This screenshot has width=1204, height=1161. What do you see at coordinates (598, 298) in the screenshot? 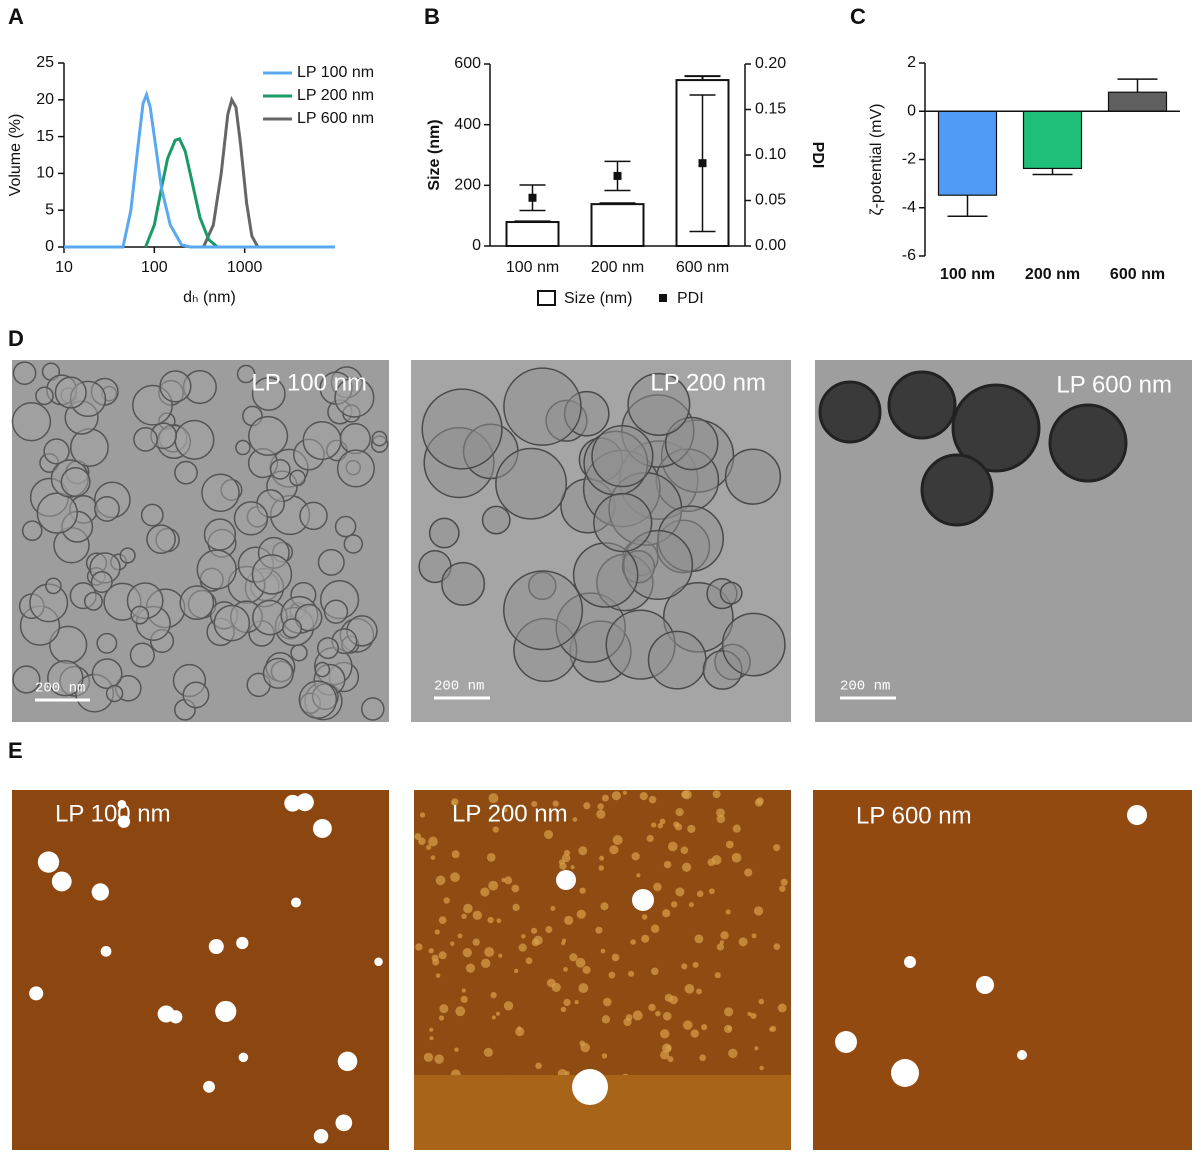
I see `legend-label: Size (nm)` at bounding box center [598, 298].